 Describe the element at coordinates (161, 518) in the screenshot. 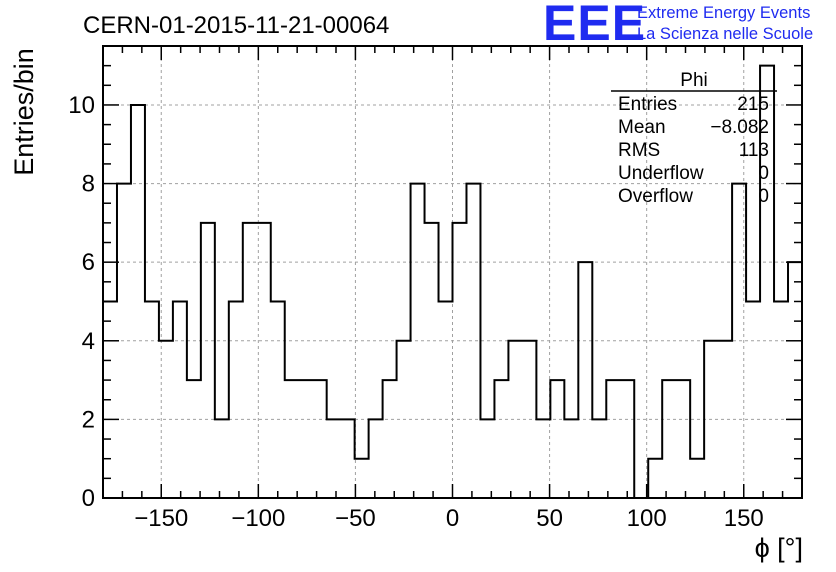

I see `x-tick-label: −150` at that location.